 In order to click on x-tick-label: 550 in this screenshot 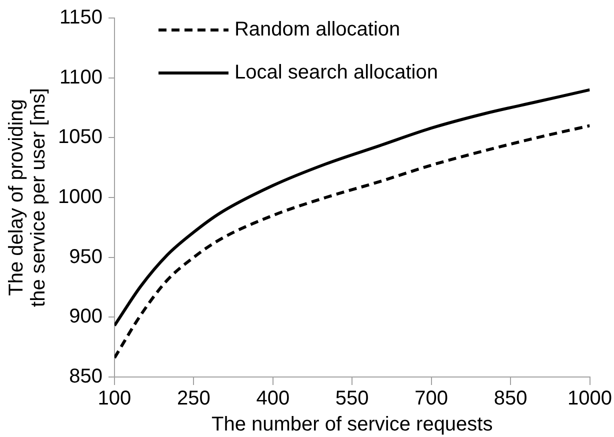, I will do `click(352, 399)`.